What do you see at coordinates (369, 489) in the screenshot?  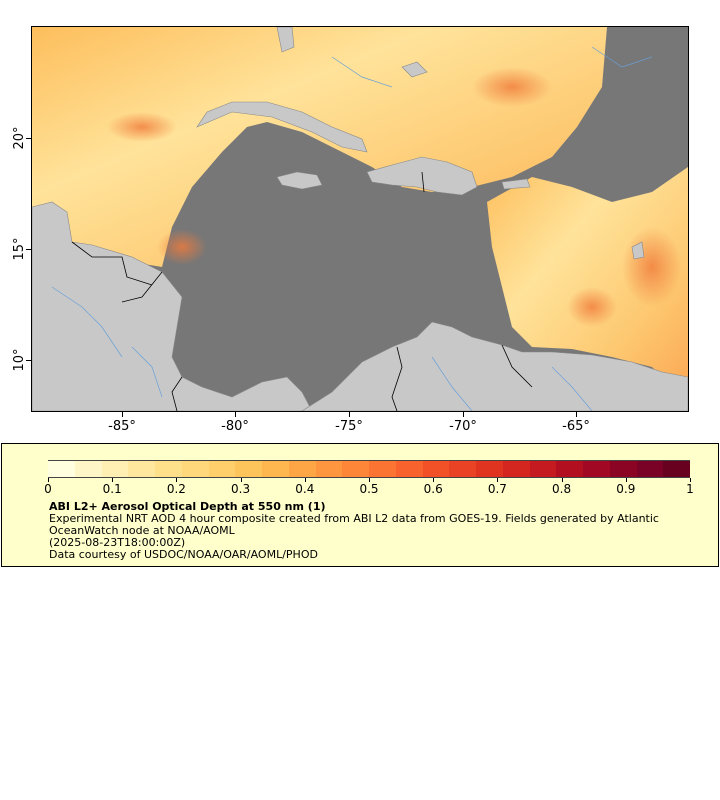 I see `colorbar-tick-label: 0.5` at bounding box center [369, 489].